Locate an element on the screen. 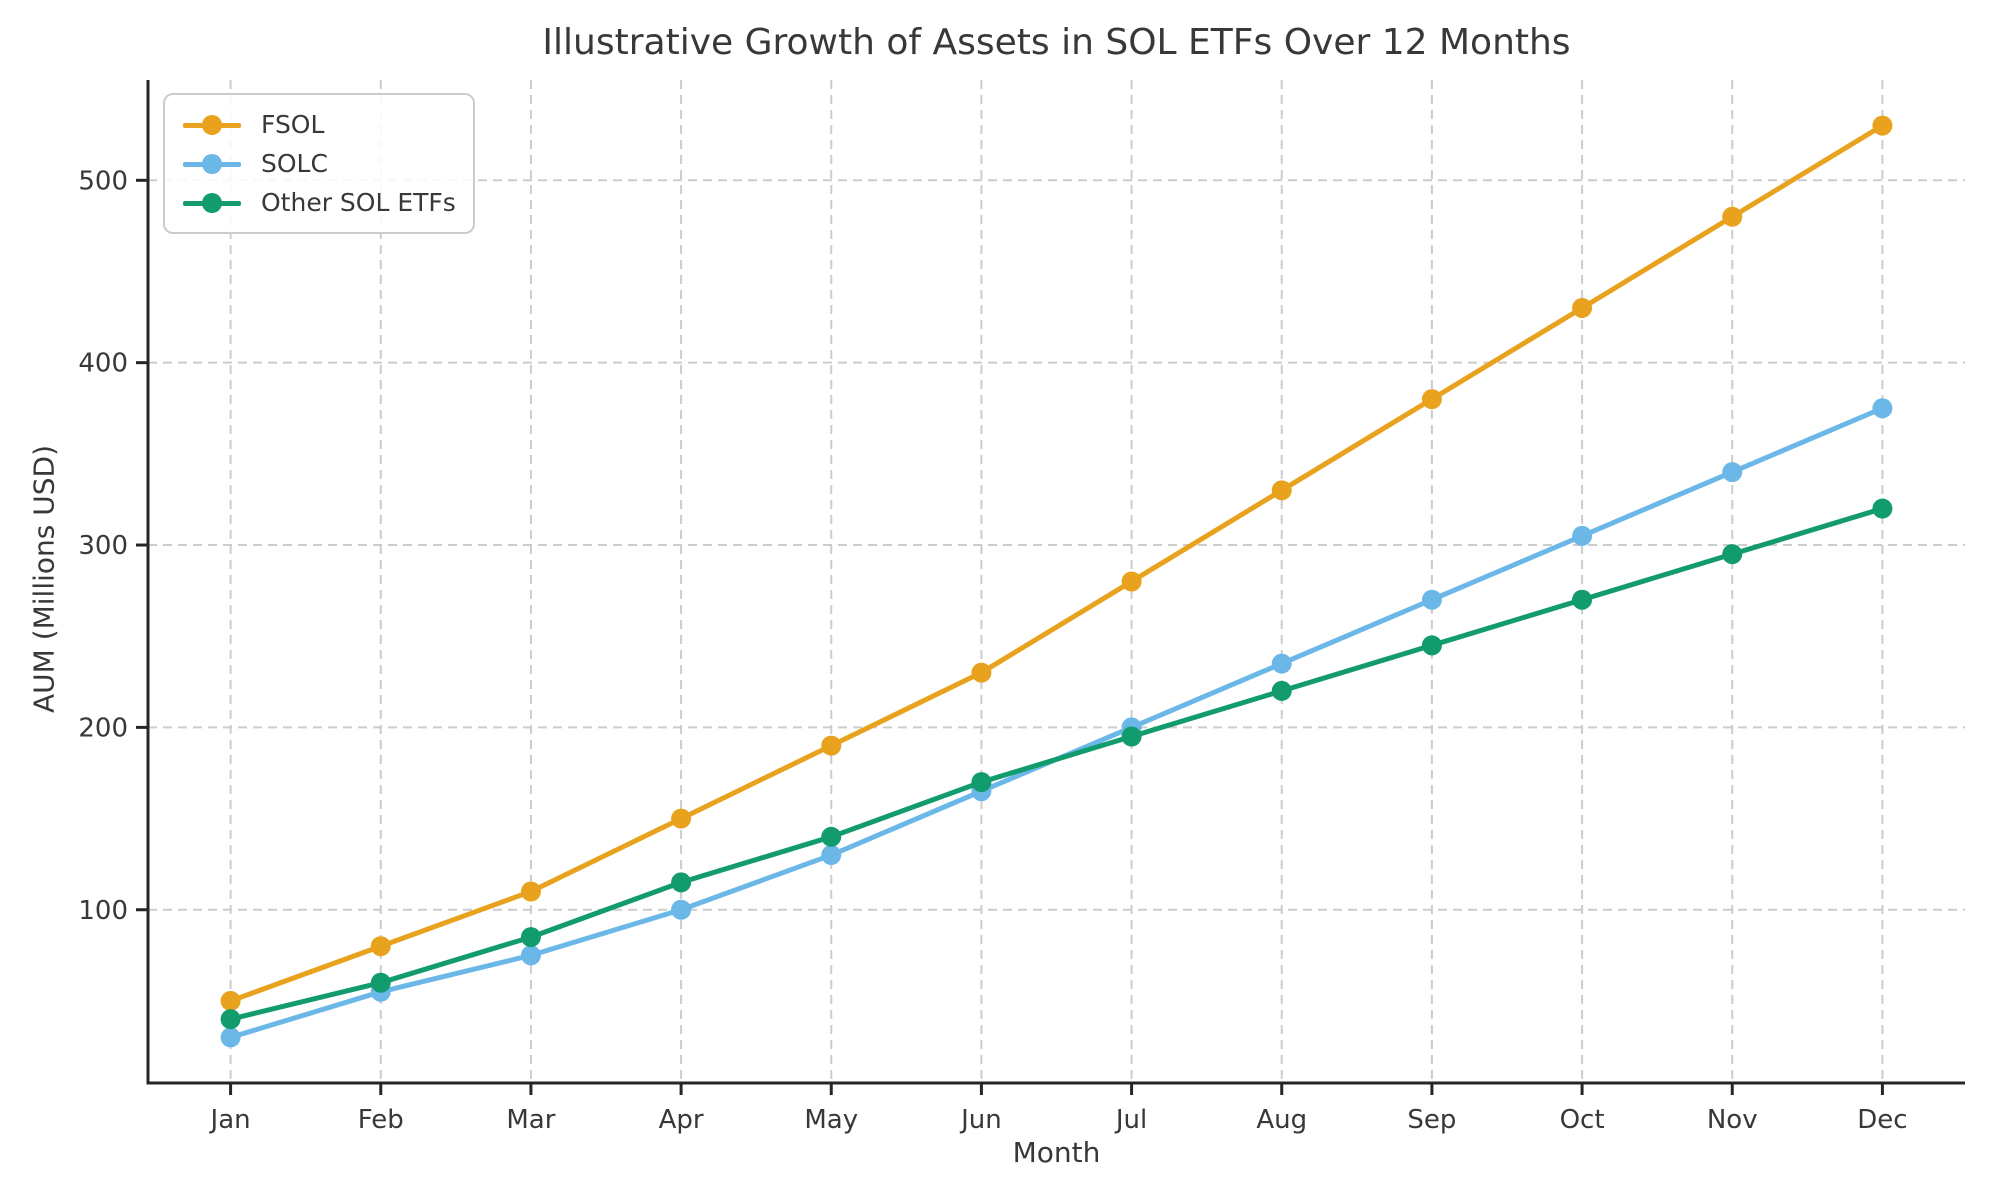 This screenshot has width=2000, height=1200. y-tick-label: 500 is located at coordinates (103, 181).